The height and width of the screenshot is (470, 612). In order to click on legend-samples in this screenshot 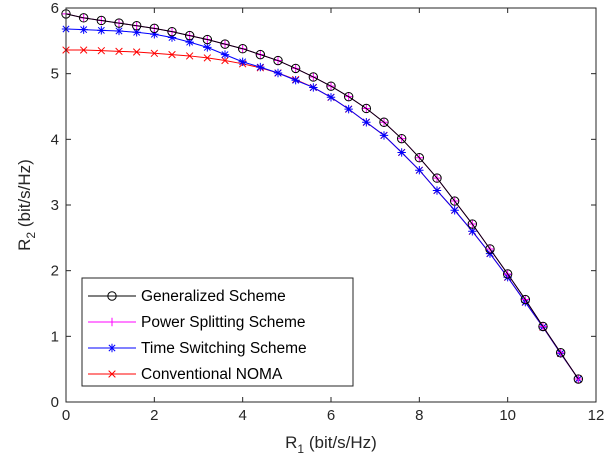, I will do `click(112, 334)`.